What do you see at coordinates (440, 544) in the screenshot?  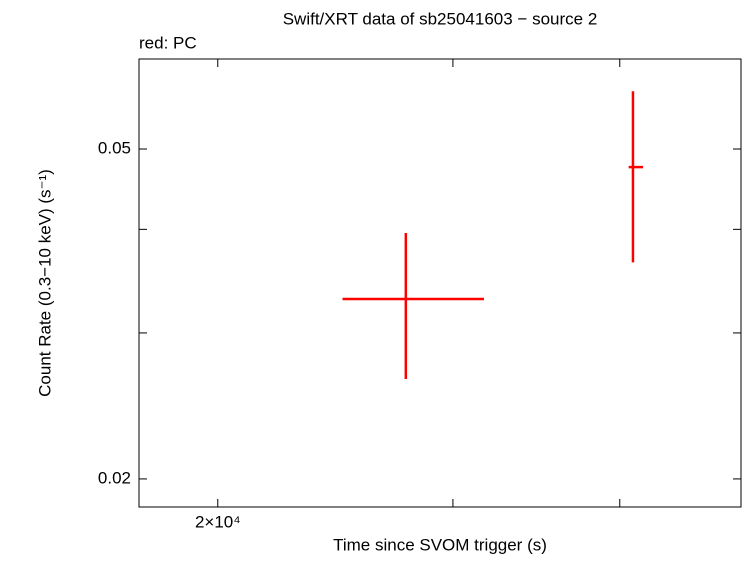 I see `x-axis-label: Time since SVOM trigger (s)` at bounding box center [440, 544].